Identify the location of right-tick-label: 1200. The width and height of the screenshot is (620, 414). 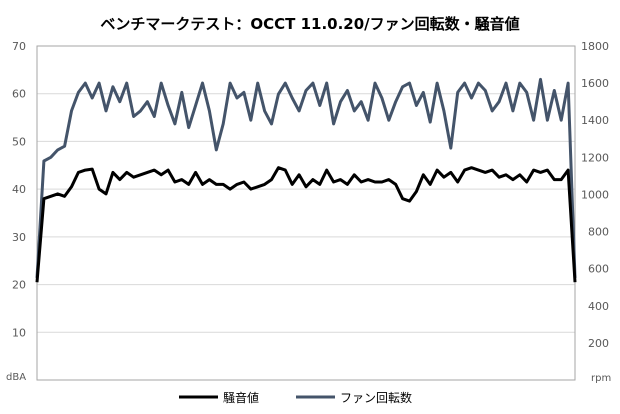
(595, 157).